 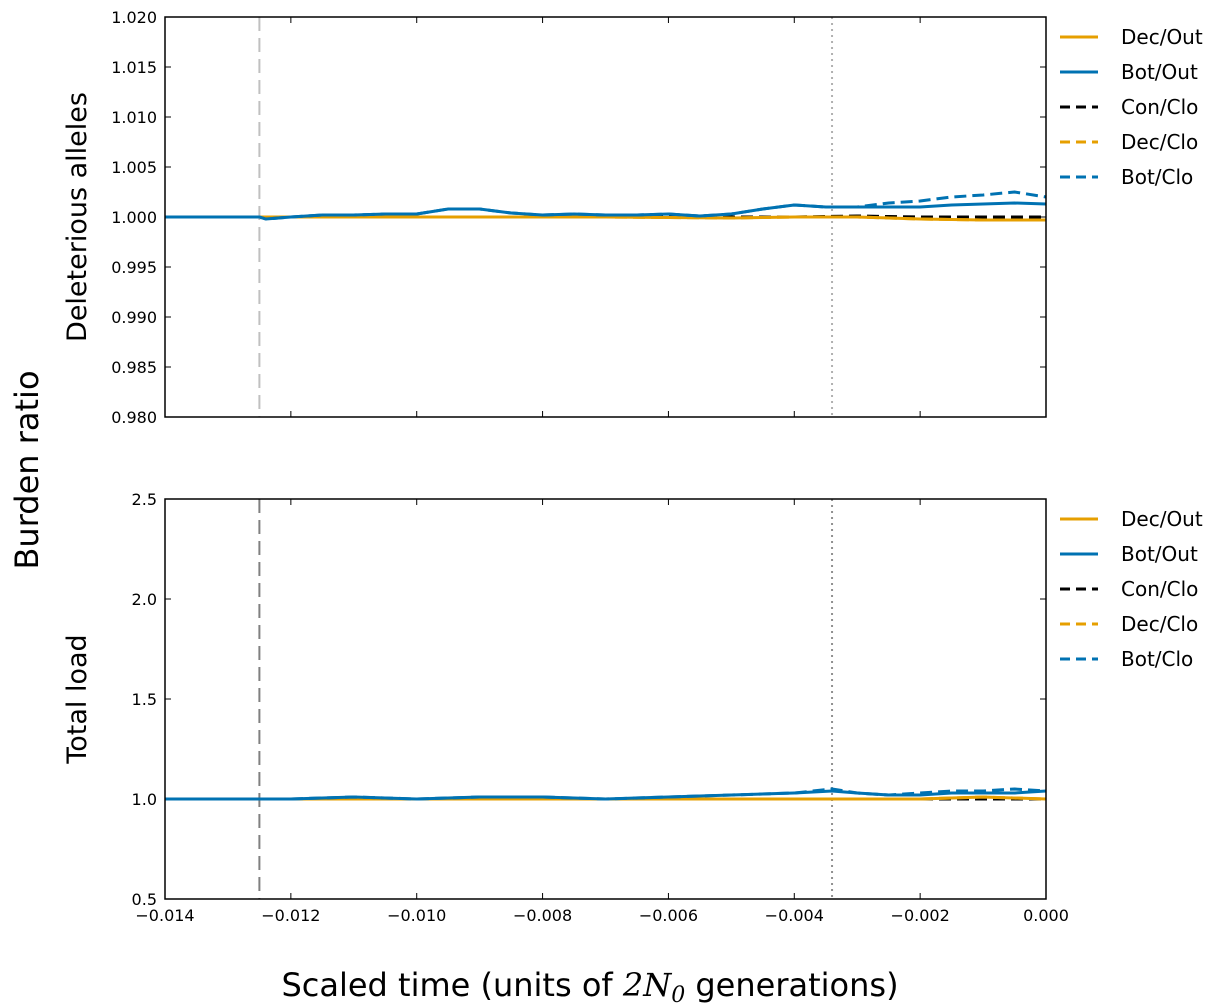 What do you see at coordinates (77, 699) in the screenshot?
I see `panel-ylabel: Total load` at bounding box center [77, 699].